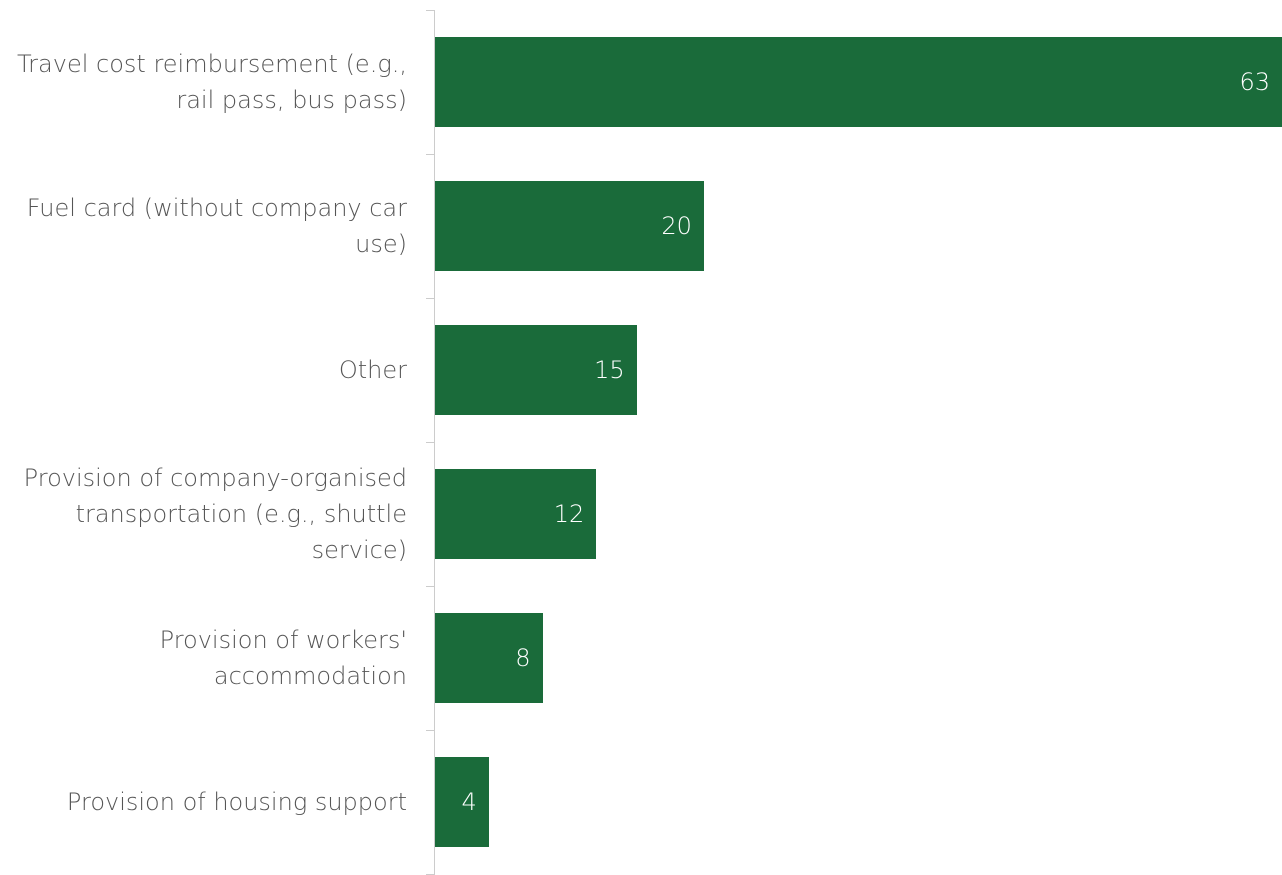 The width and height of the screenshot is (1282, 875). I want to click on value-label: 4, so click(469, 802).